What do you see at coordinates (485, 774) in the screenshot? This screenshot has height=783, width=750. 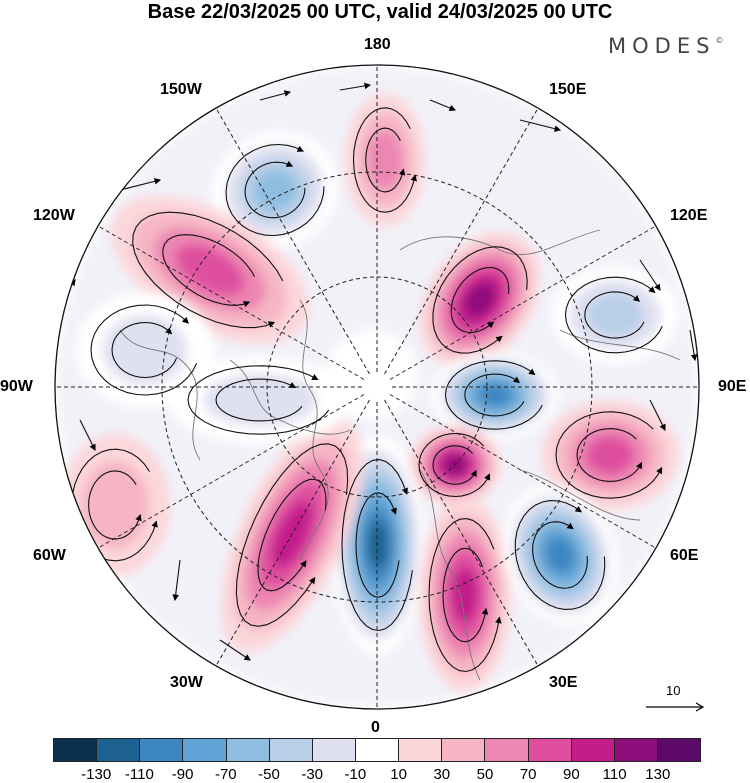 I see `colorbar-tick-label: 50` at bounding box center [485, 774].